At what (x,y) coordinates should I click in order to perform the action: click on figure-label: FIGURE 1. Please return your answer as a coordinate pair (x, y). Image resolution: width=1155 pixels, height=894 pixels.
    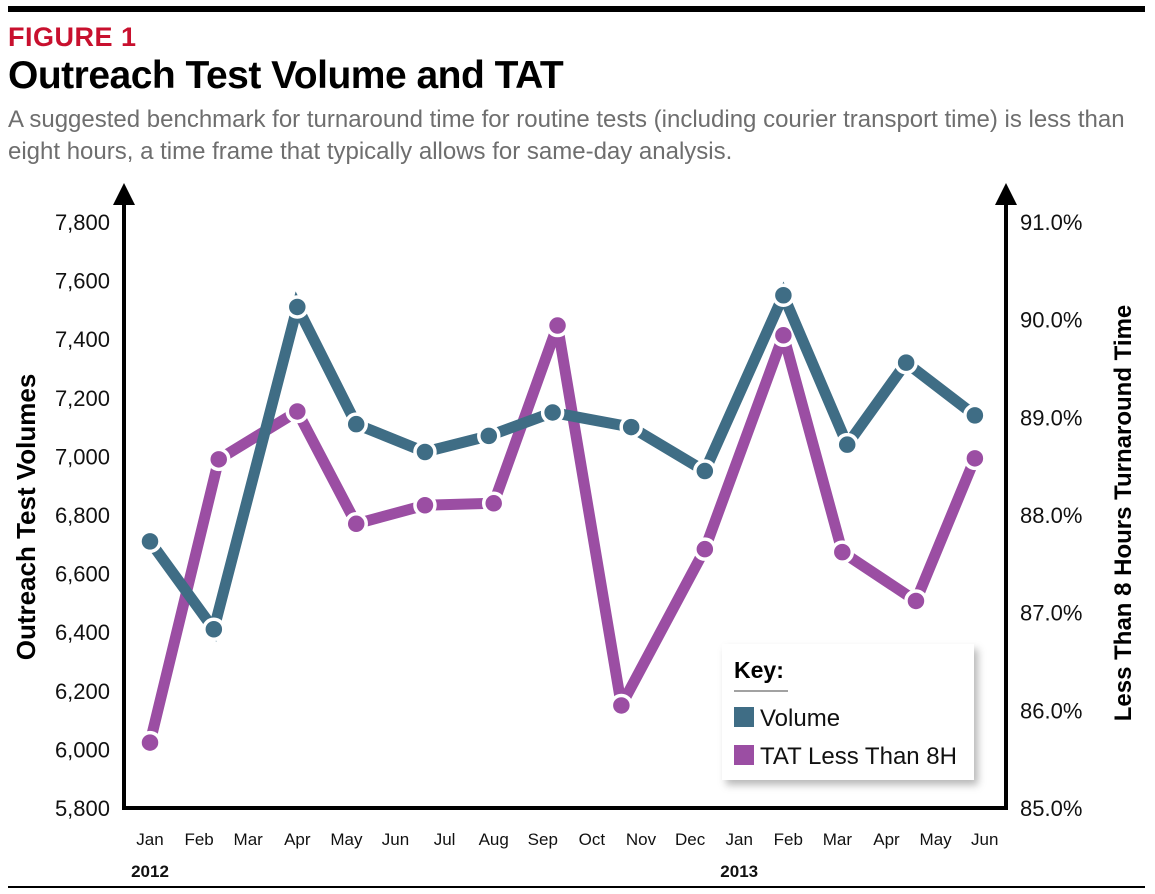
    Looking at the image, I should click on (72, 37).